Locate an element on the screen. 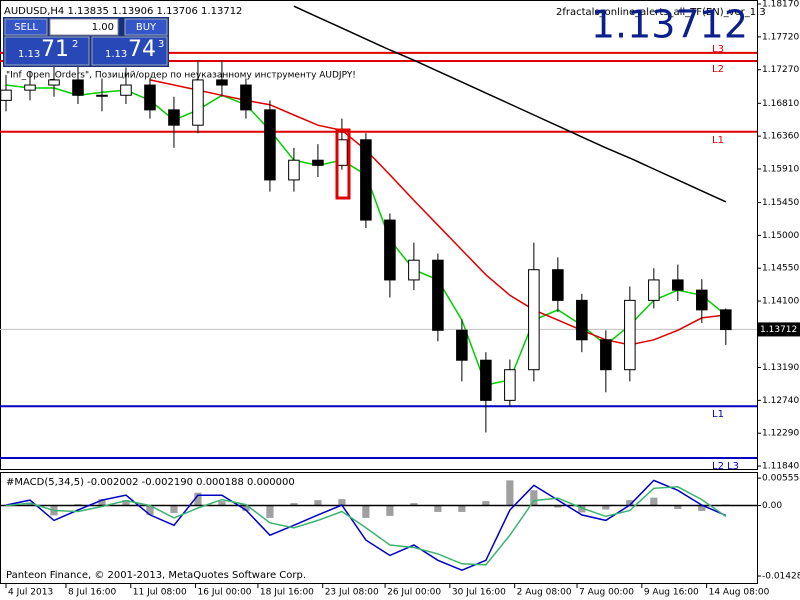 The width and height of the screenshot is (800, 600). y-tick-label: 1.15910 is located at coordinates (780, 169).